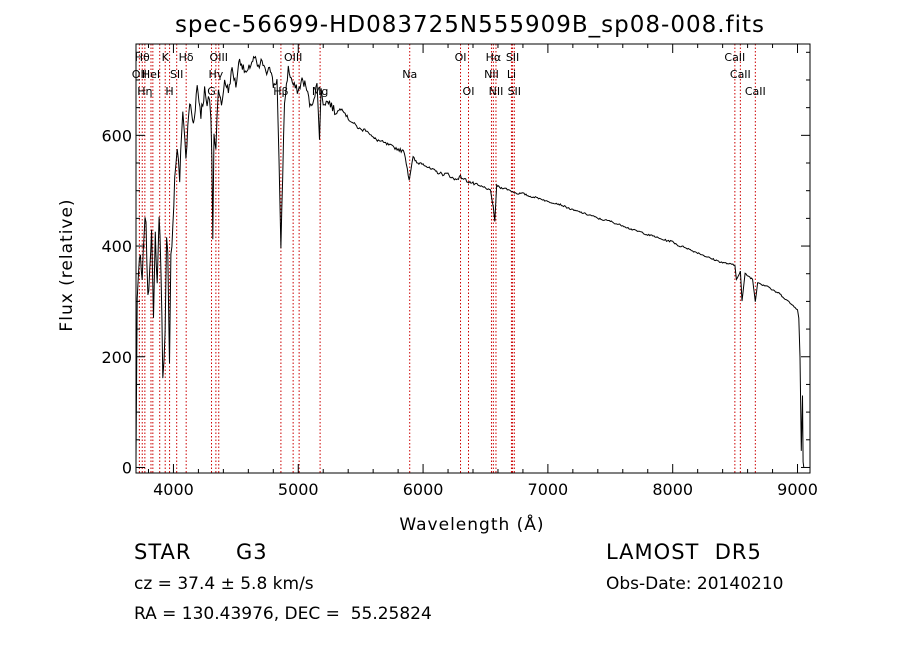 The height and width of the screenshot is (649, 900). I want to click on x-tick-label: 8000, so click(672, 489).